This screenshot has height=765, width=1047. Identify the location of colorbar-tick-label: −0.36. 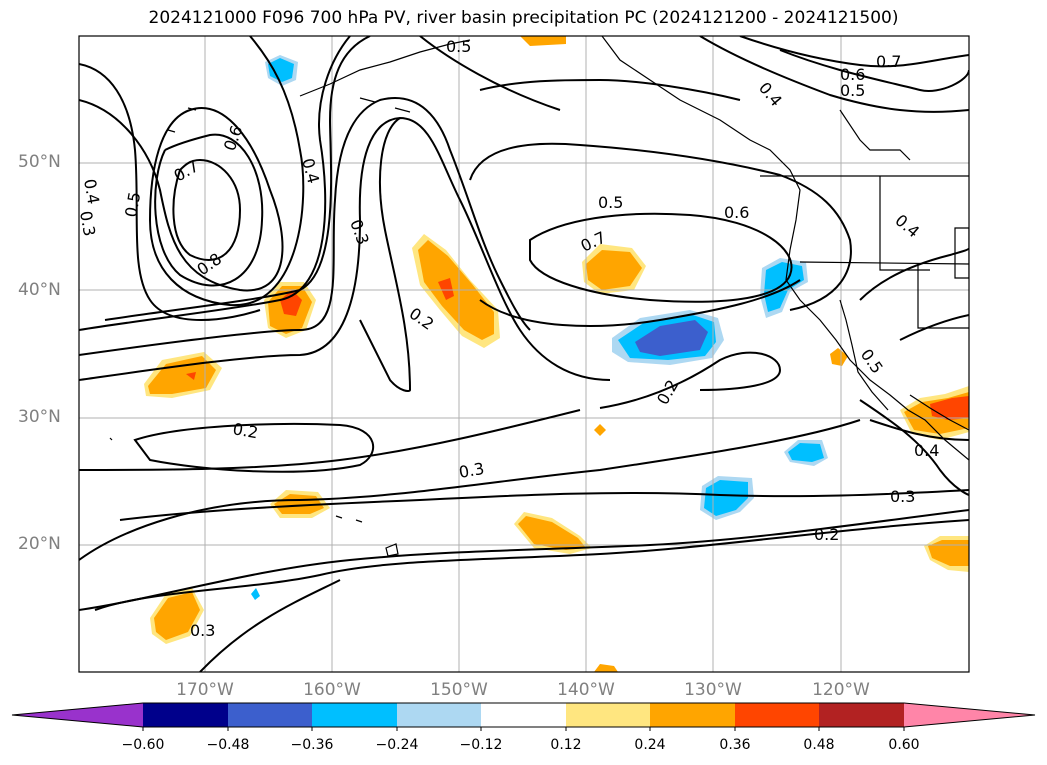
(312, 745).